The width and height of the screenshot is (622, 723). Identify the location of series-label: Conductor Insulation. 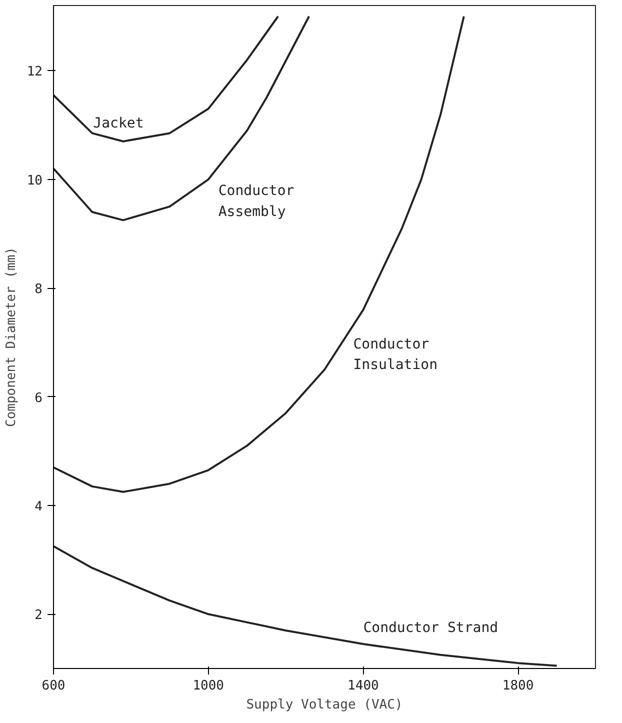
(395, 355).